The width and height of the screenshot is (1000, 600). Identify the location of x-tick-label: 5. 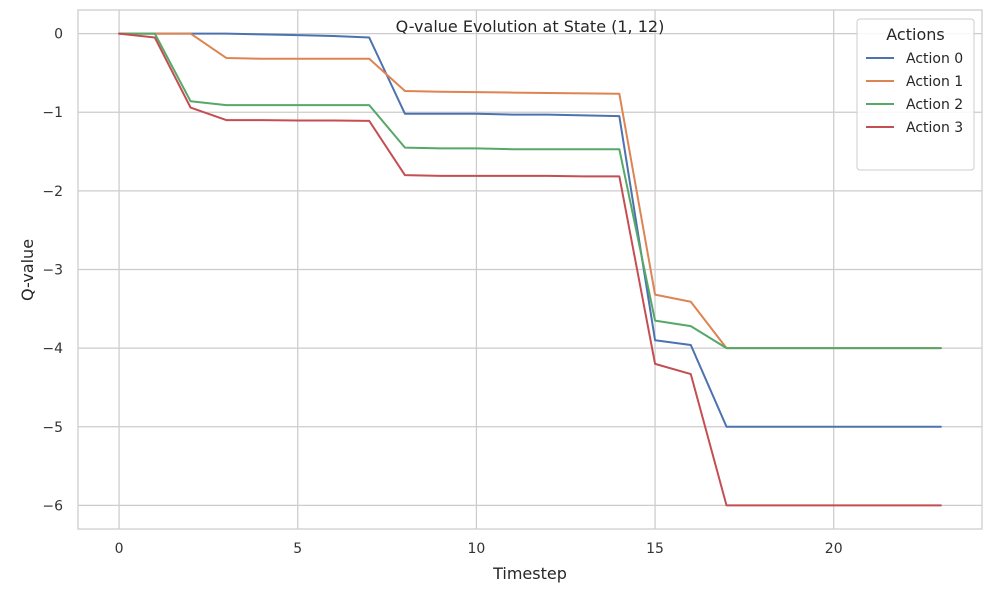
(297, 549).